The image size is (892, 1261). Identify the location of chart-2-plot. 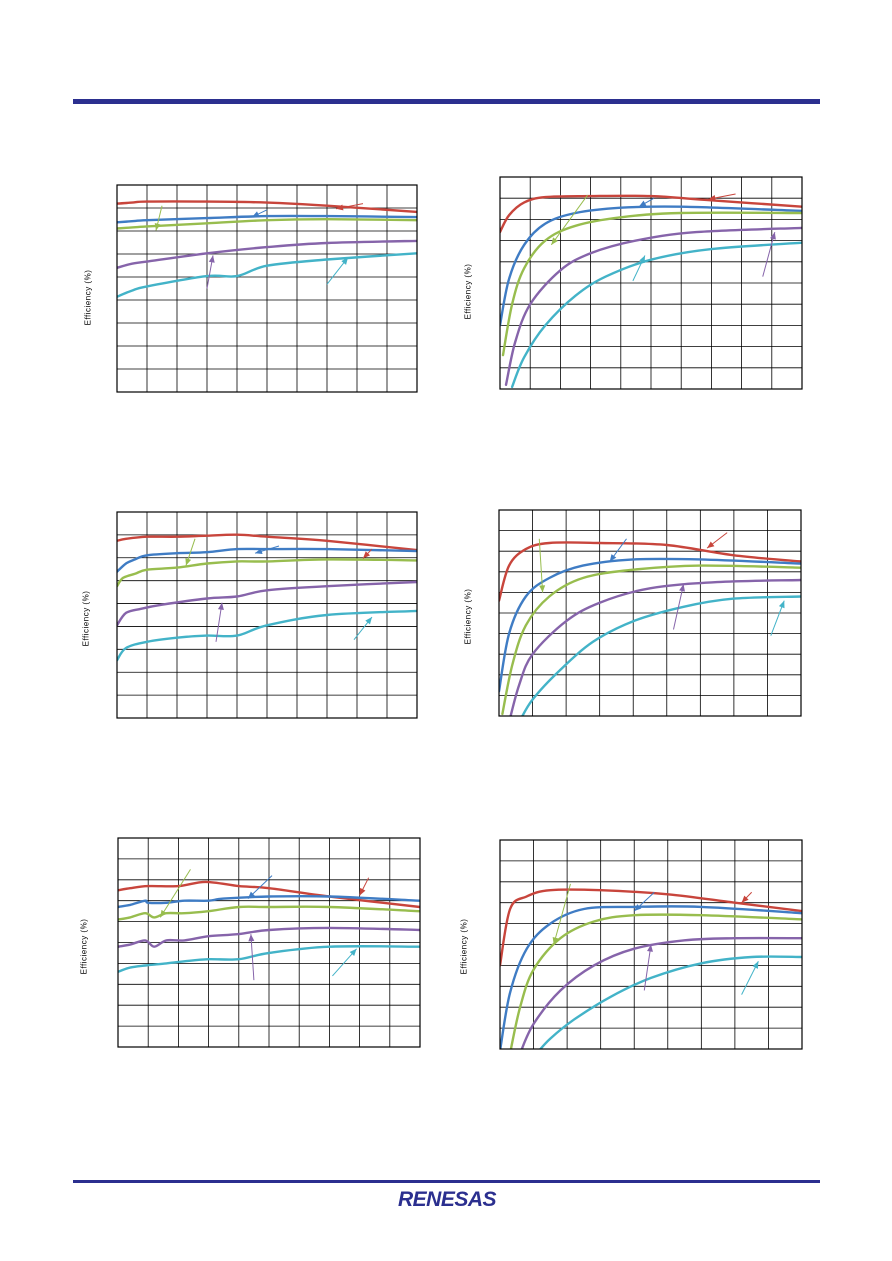
(651, 283).